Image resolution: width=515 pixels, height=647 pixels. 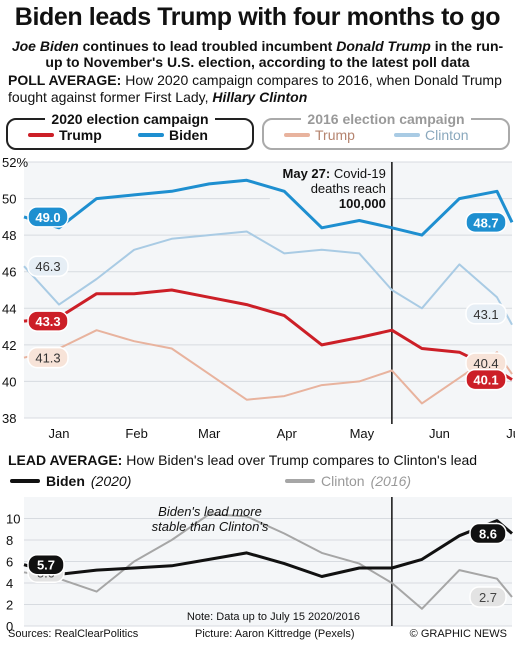 I want to click on trump-2016-start-label: 41.3, so click(x=47, y=358).